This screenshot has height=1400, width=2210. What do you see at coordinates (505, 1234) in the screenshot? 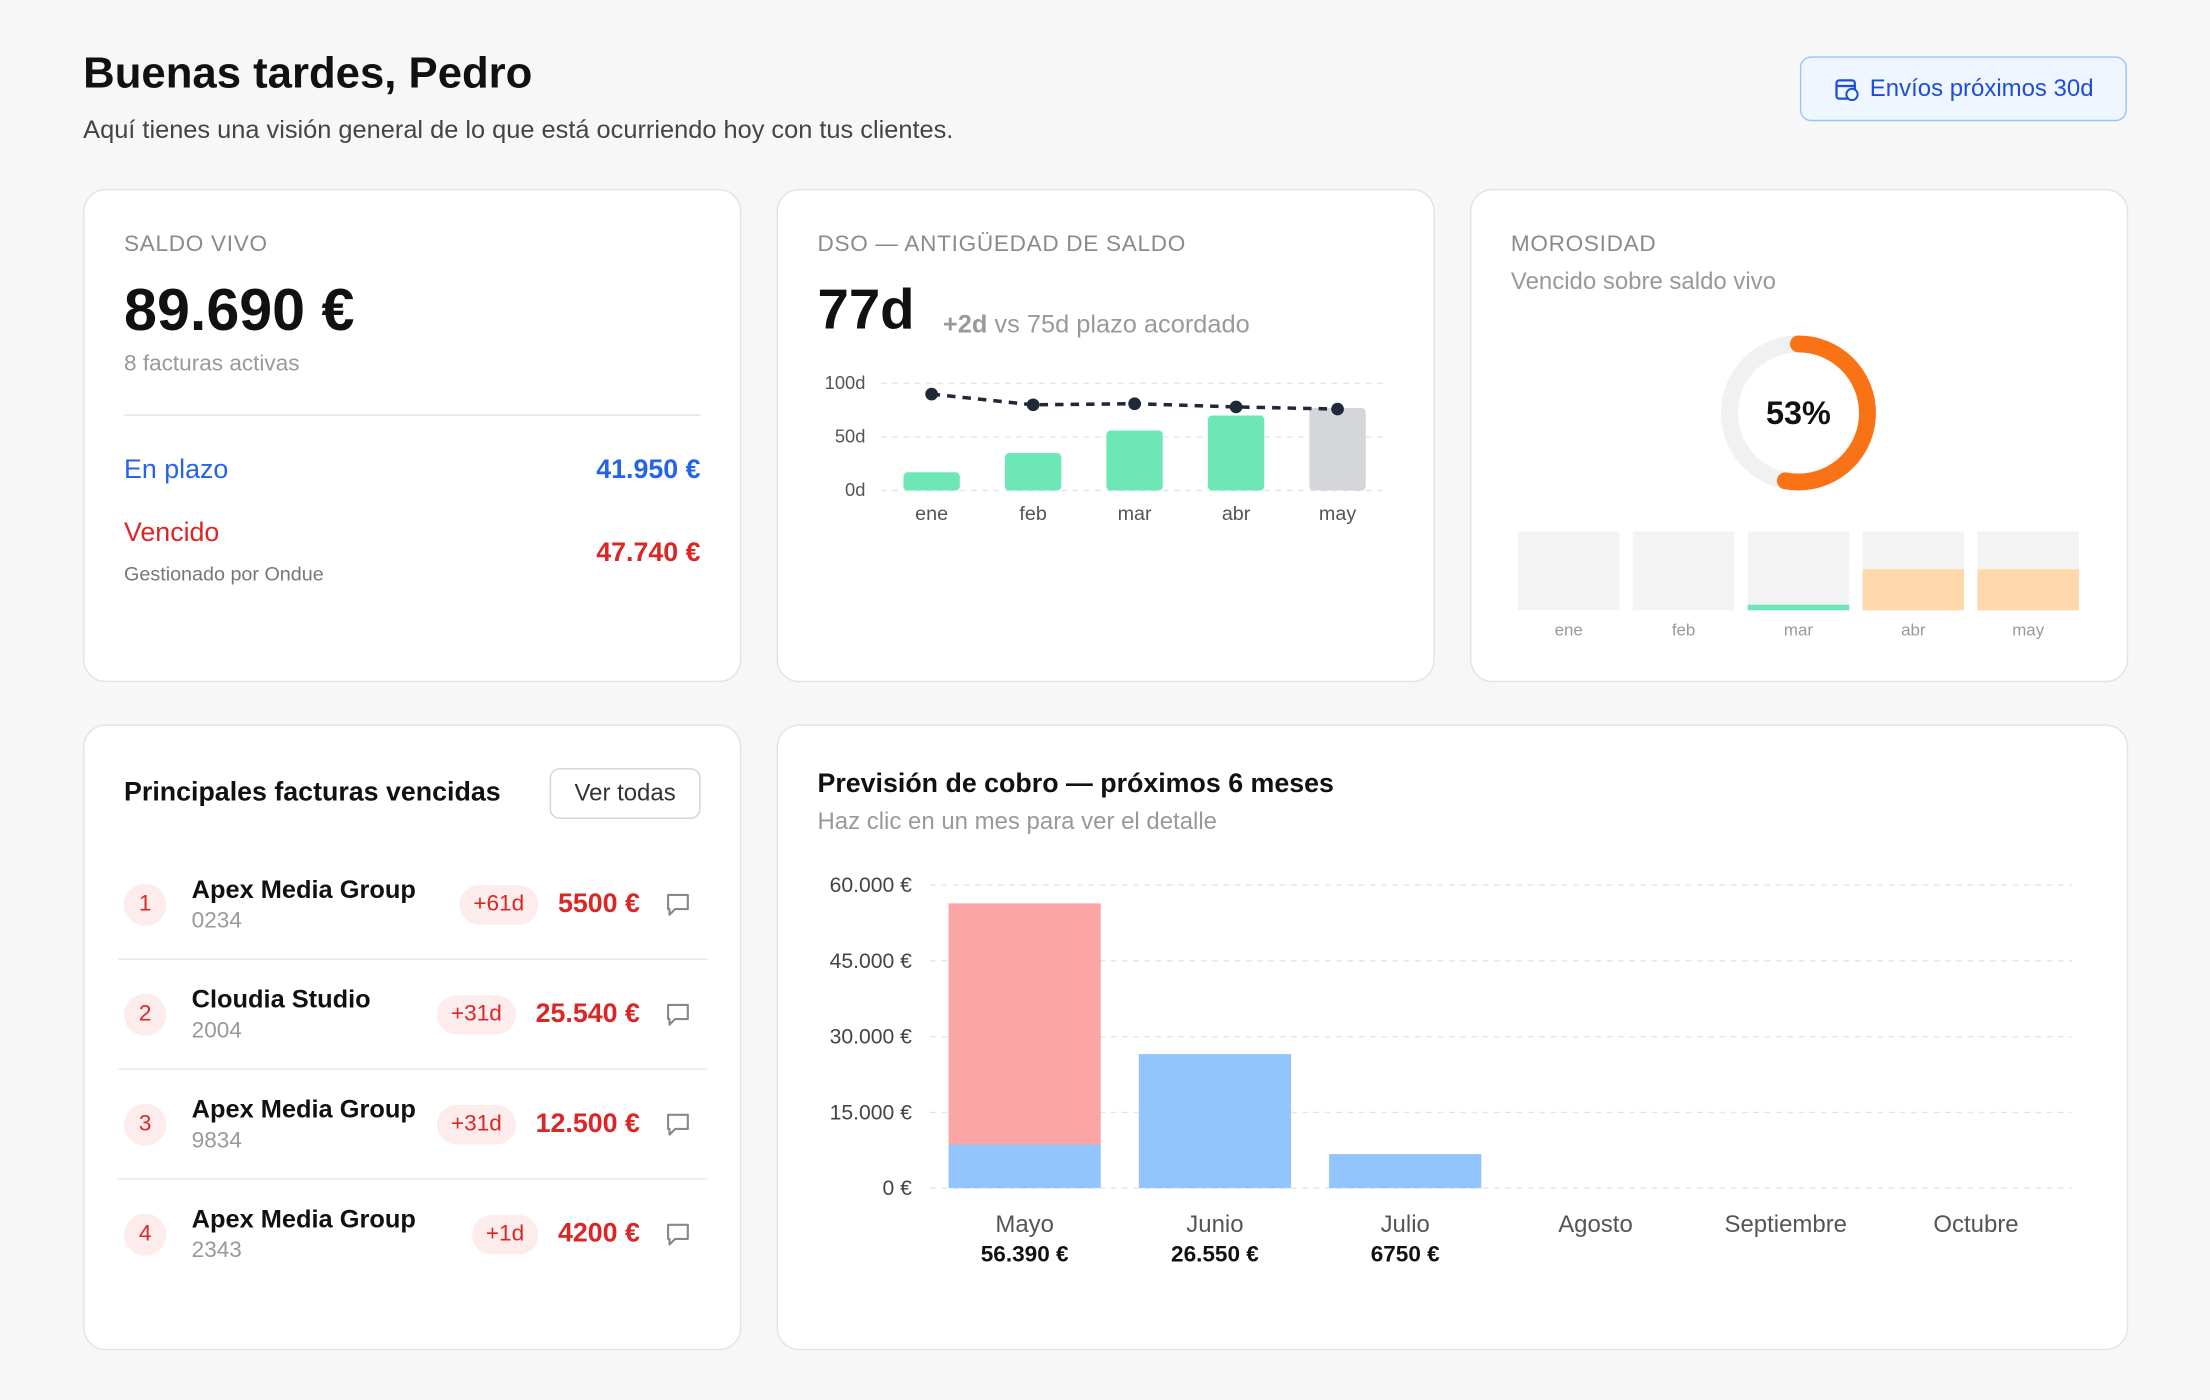
I see `days-overdue: +1d` at bounding box center [505, 1234].